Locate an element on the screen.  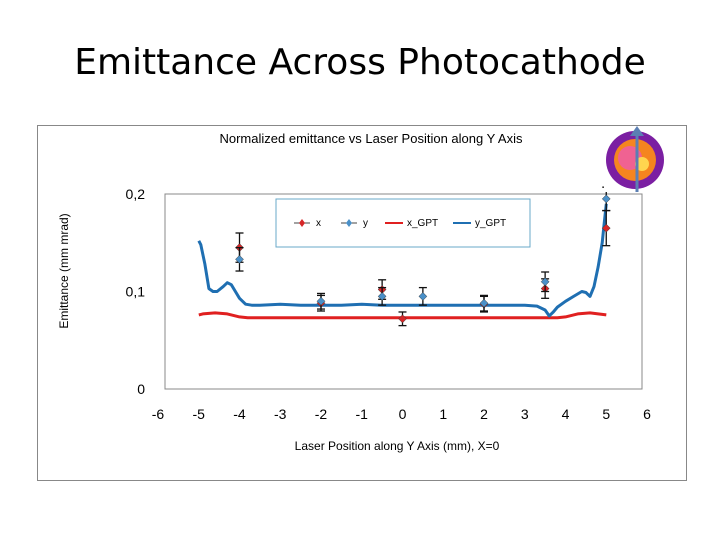
legend-x-label: x is located at coordinates (318, 223).